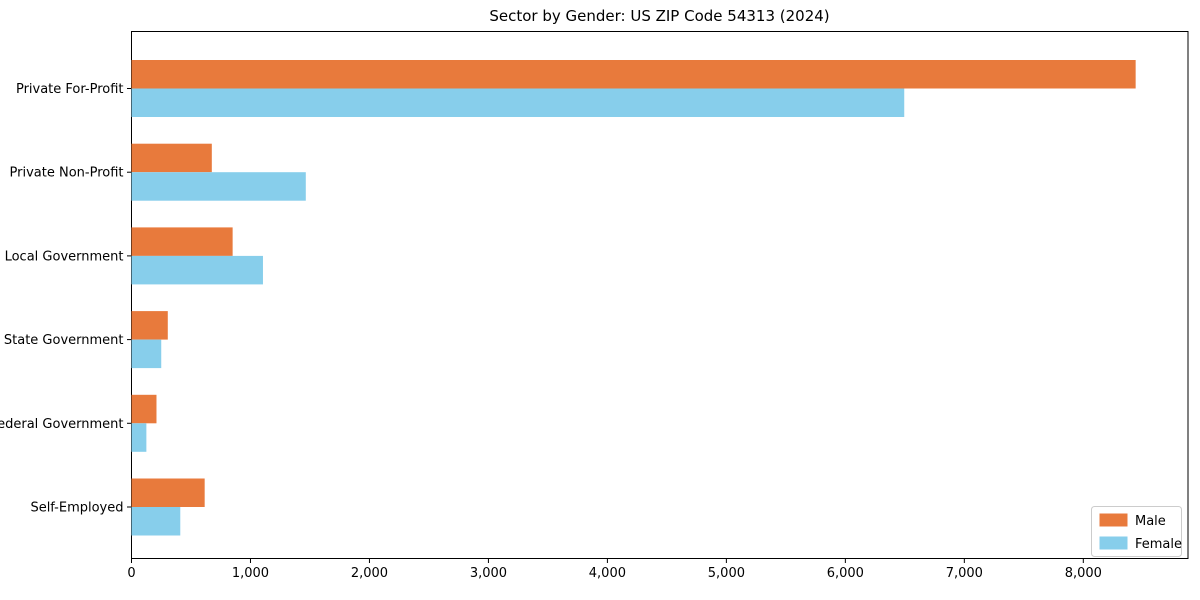  I want to click on bar-female-private-non-profit, so click(218, 186).